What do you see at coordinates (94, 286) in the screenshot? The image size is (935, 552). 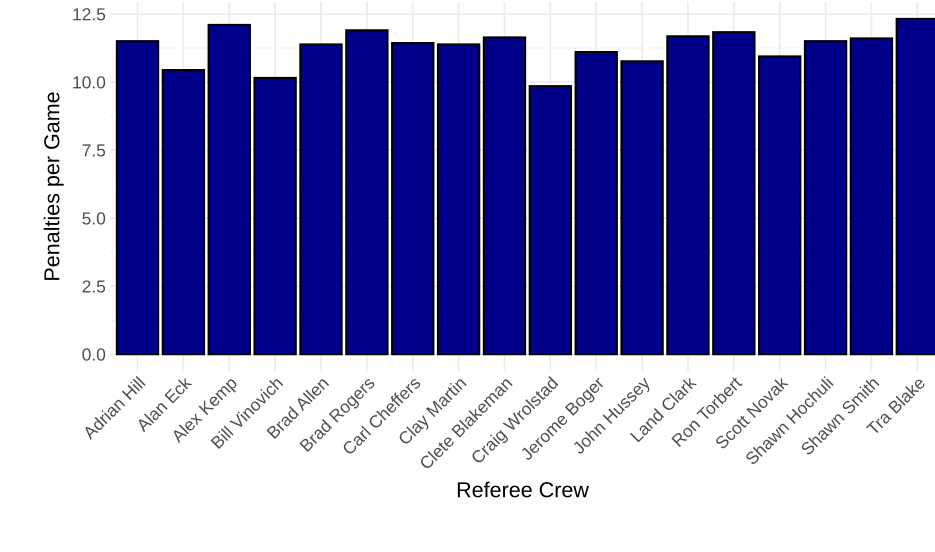 I see `y-tick-label: 2.5` at bounding box center [94, 286].